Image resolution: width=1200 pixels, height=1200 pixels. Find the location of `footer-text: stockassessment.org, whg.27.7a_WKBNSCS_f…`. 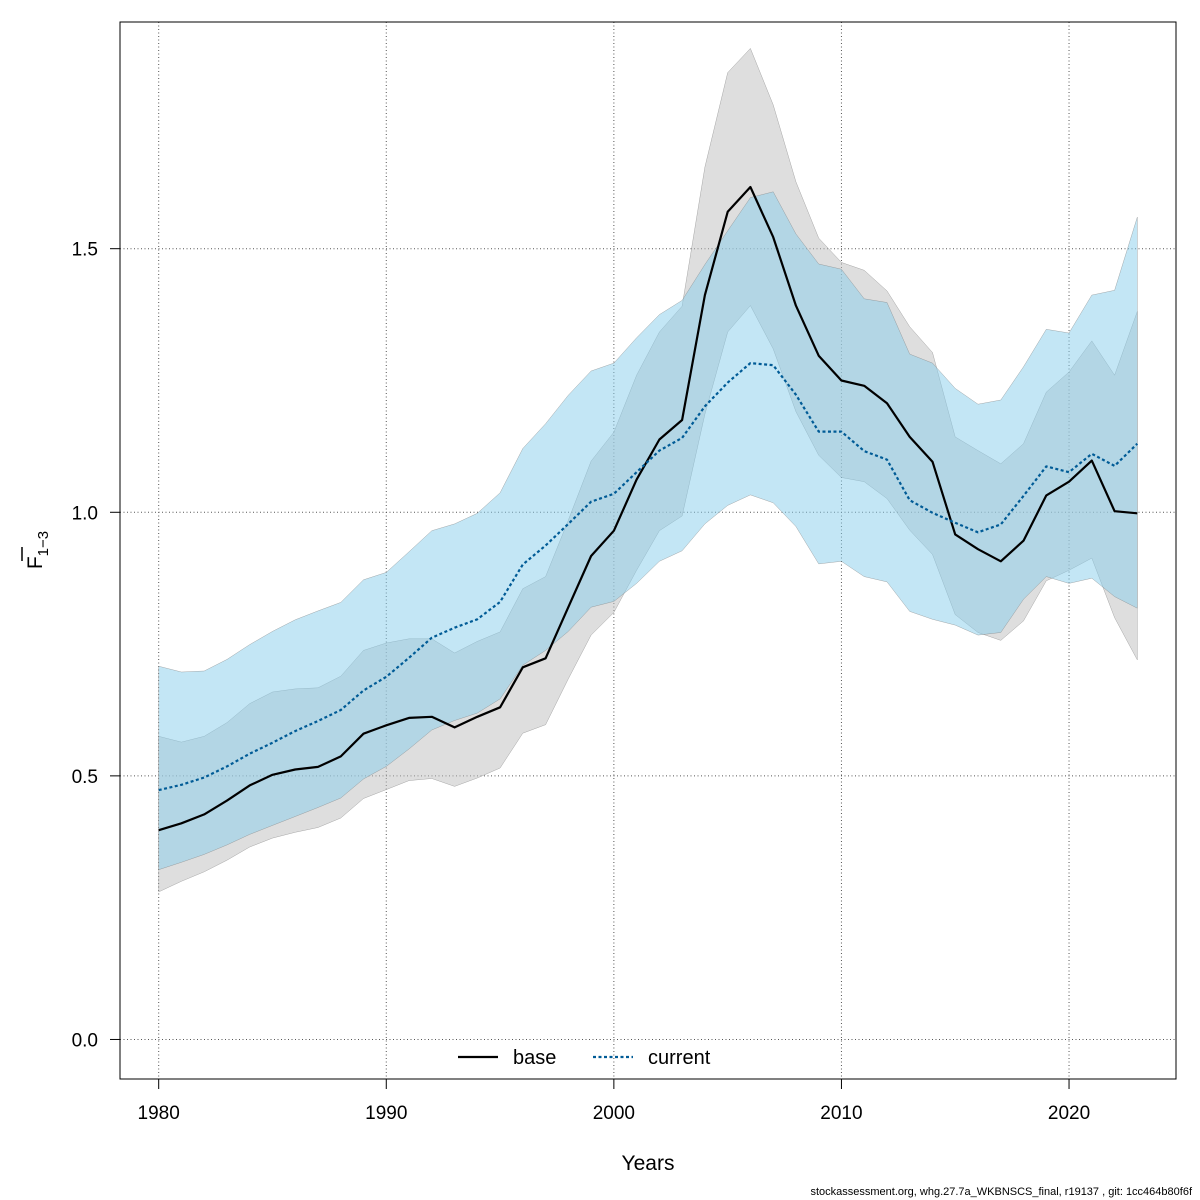

footer-text: stockassessment.org, whg.27.7a_WKBNSCS_f… is located at coordinates (1001, 1192).